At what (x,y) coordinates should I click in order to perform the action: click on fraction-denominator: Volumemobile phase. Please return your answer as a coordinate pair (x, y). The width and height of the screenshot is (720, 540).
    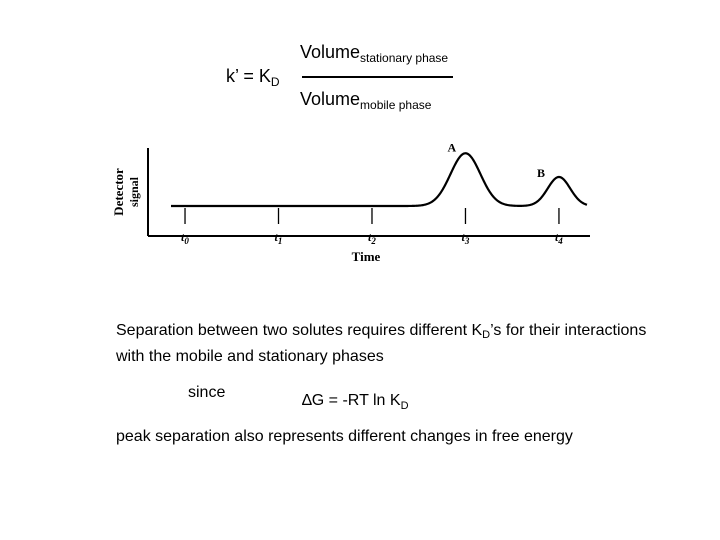
    Looking at the image, I should click on (365, 100).